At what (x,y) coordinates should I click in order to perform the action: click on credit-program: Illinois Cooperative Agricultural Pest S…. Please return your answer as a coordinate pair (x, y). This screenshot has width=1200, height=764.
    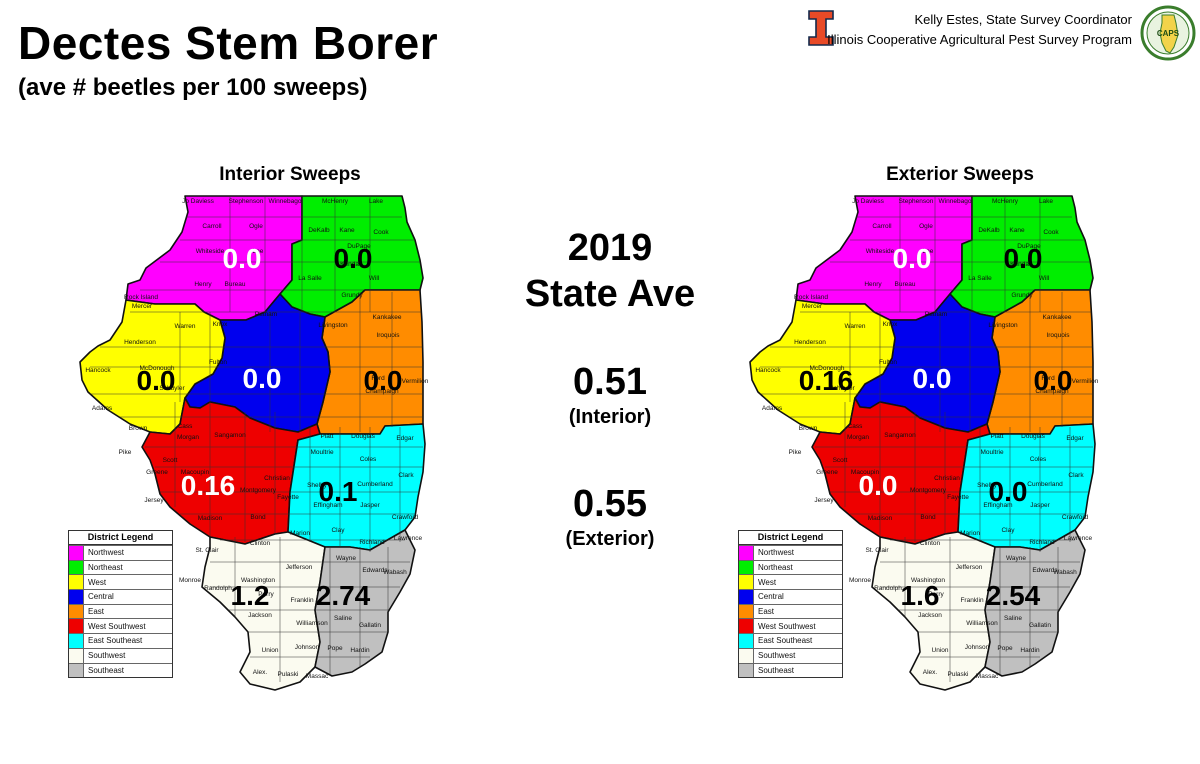
    Looking at the image, I should click on (979, 39).